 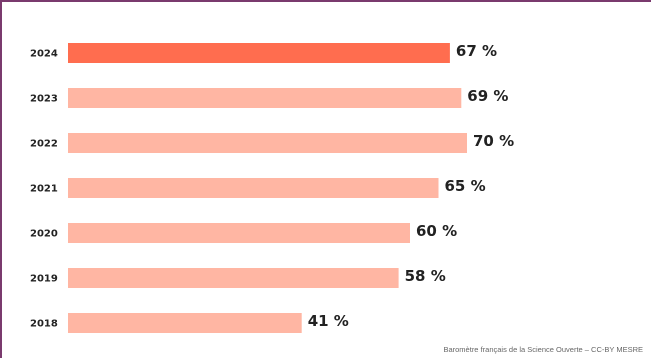 What do you see at coordinates (44, 189) in the screenshot?
I see `year-label-2021: 2021` at bounding box center [44, 189].